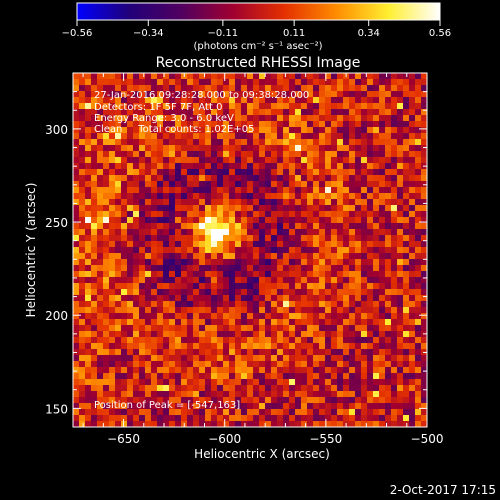  Describe the element at coordinates (56, 409) in the screenshot. I see `y-tick-label: 150` at that location.